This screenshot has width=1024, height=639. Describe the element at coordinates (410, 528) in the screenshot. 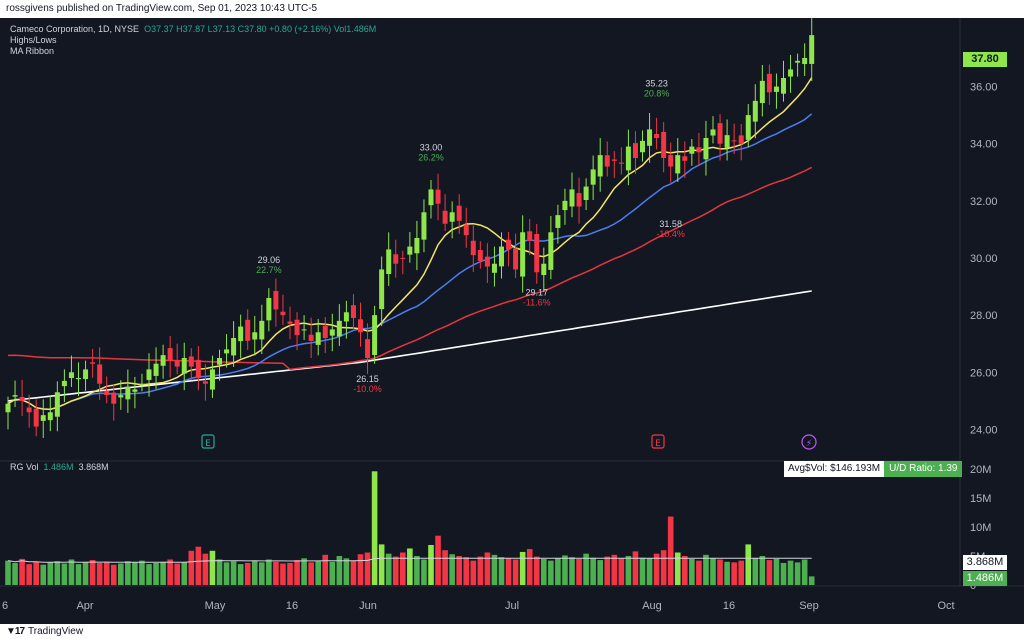

I see `volume-bars` at that location.